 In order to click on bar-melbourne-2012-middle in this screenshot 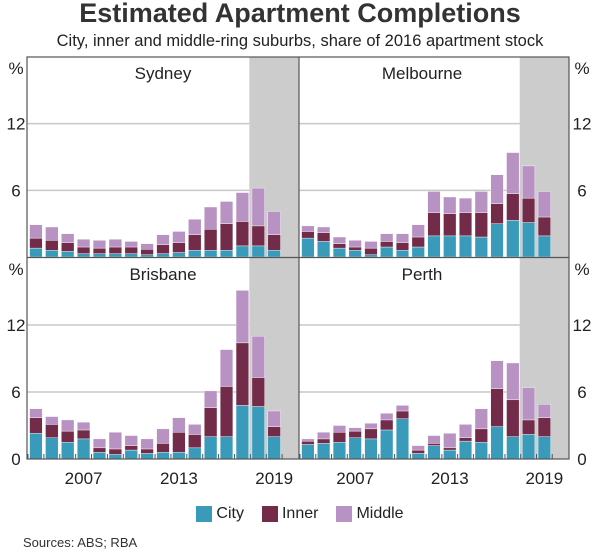, I will do `click(434, 202)`.